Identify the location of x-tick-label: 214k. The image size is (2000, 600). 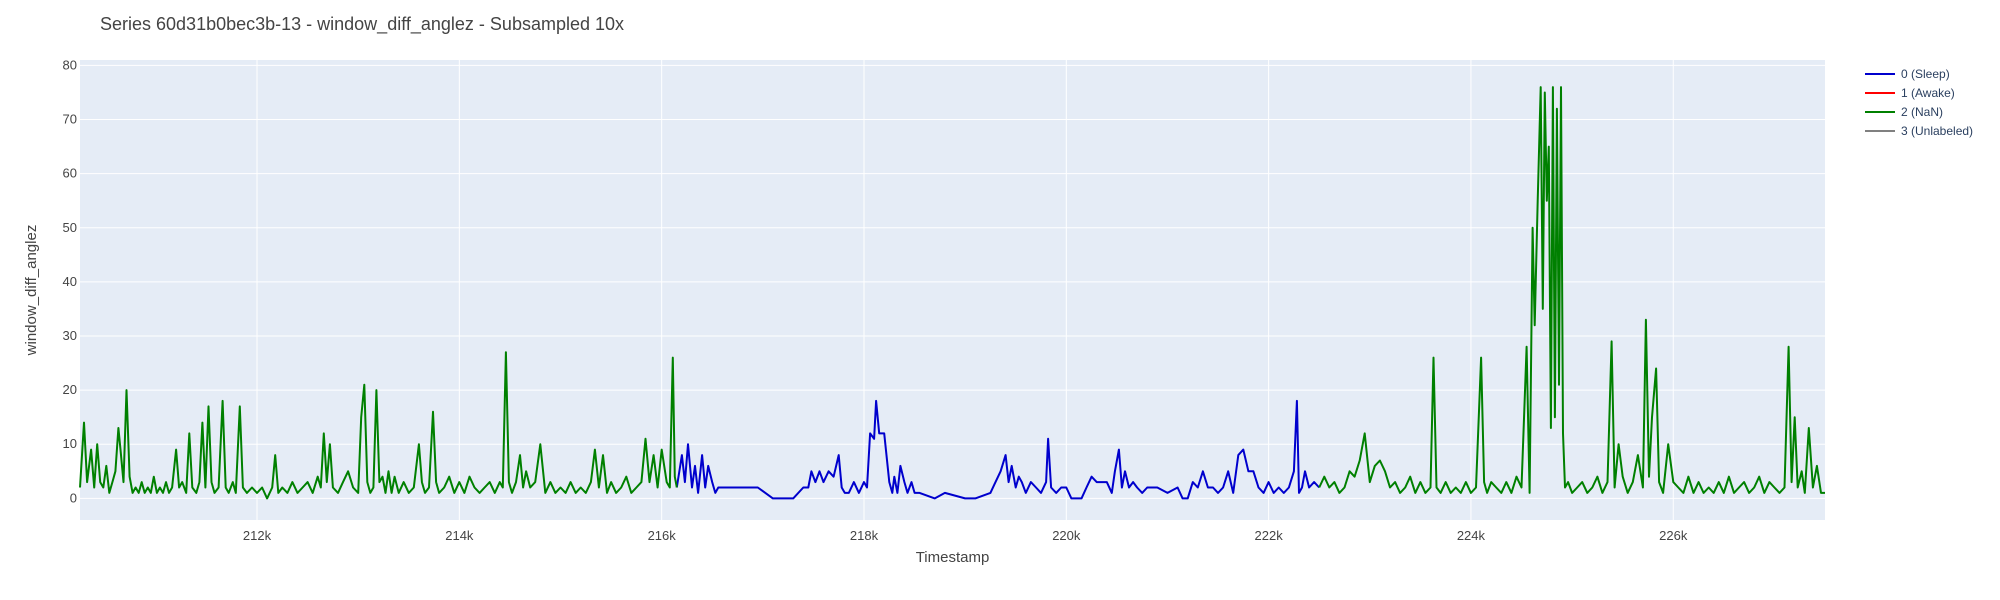
(459, 535).